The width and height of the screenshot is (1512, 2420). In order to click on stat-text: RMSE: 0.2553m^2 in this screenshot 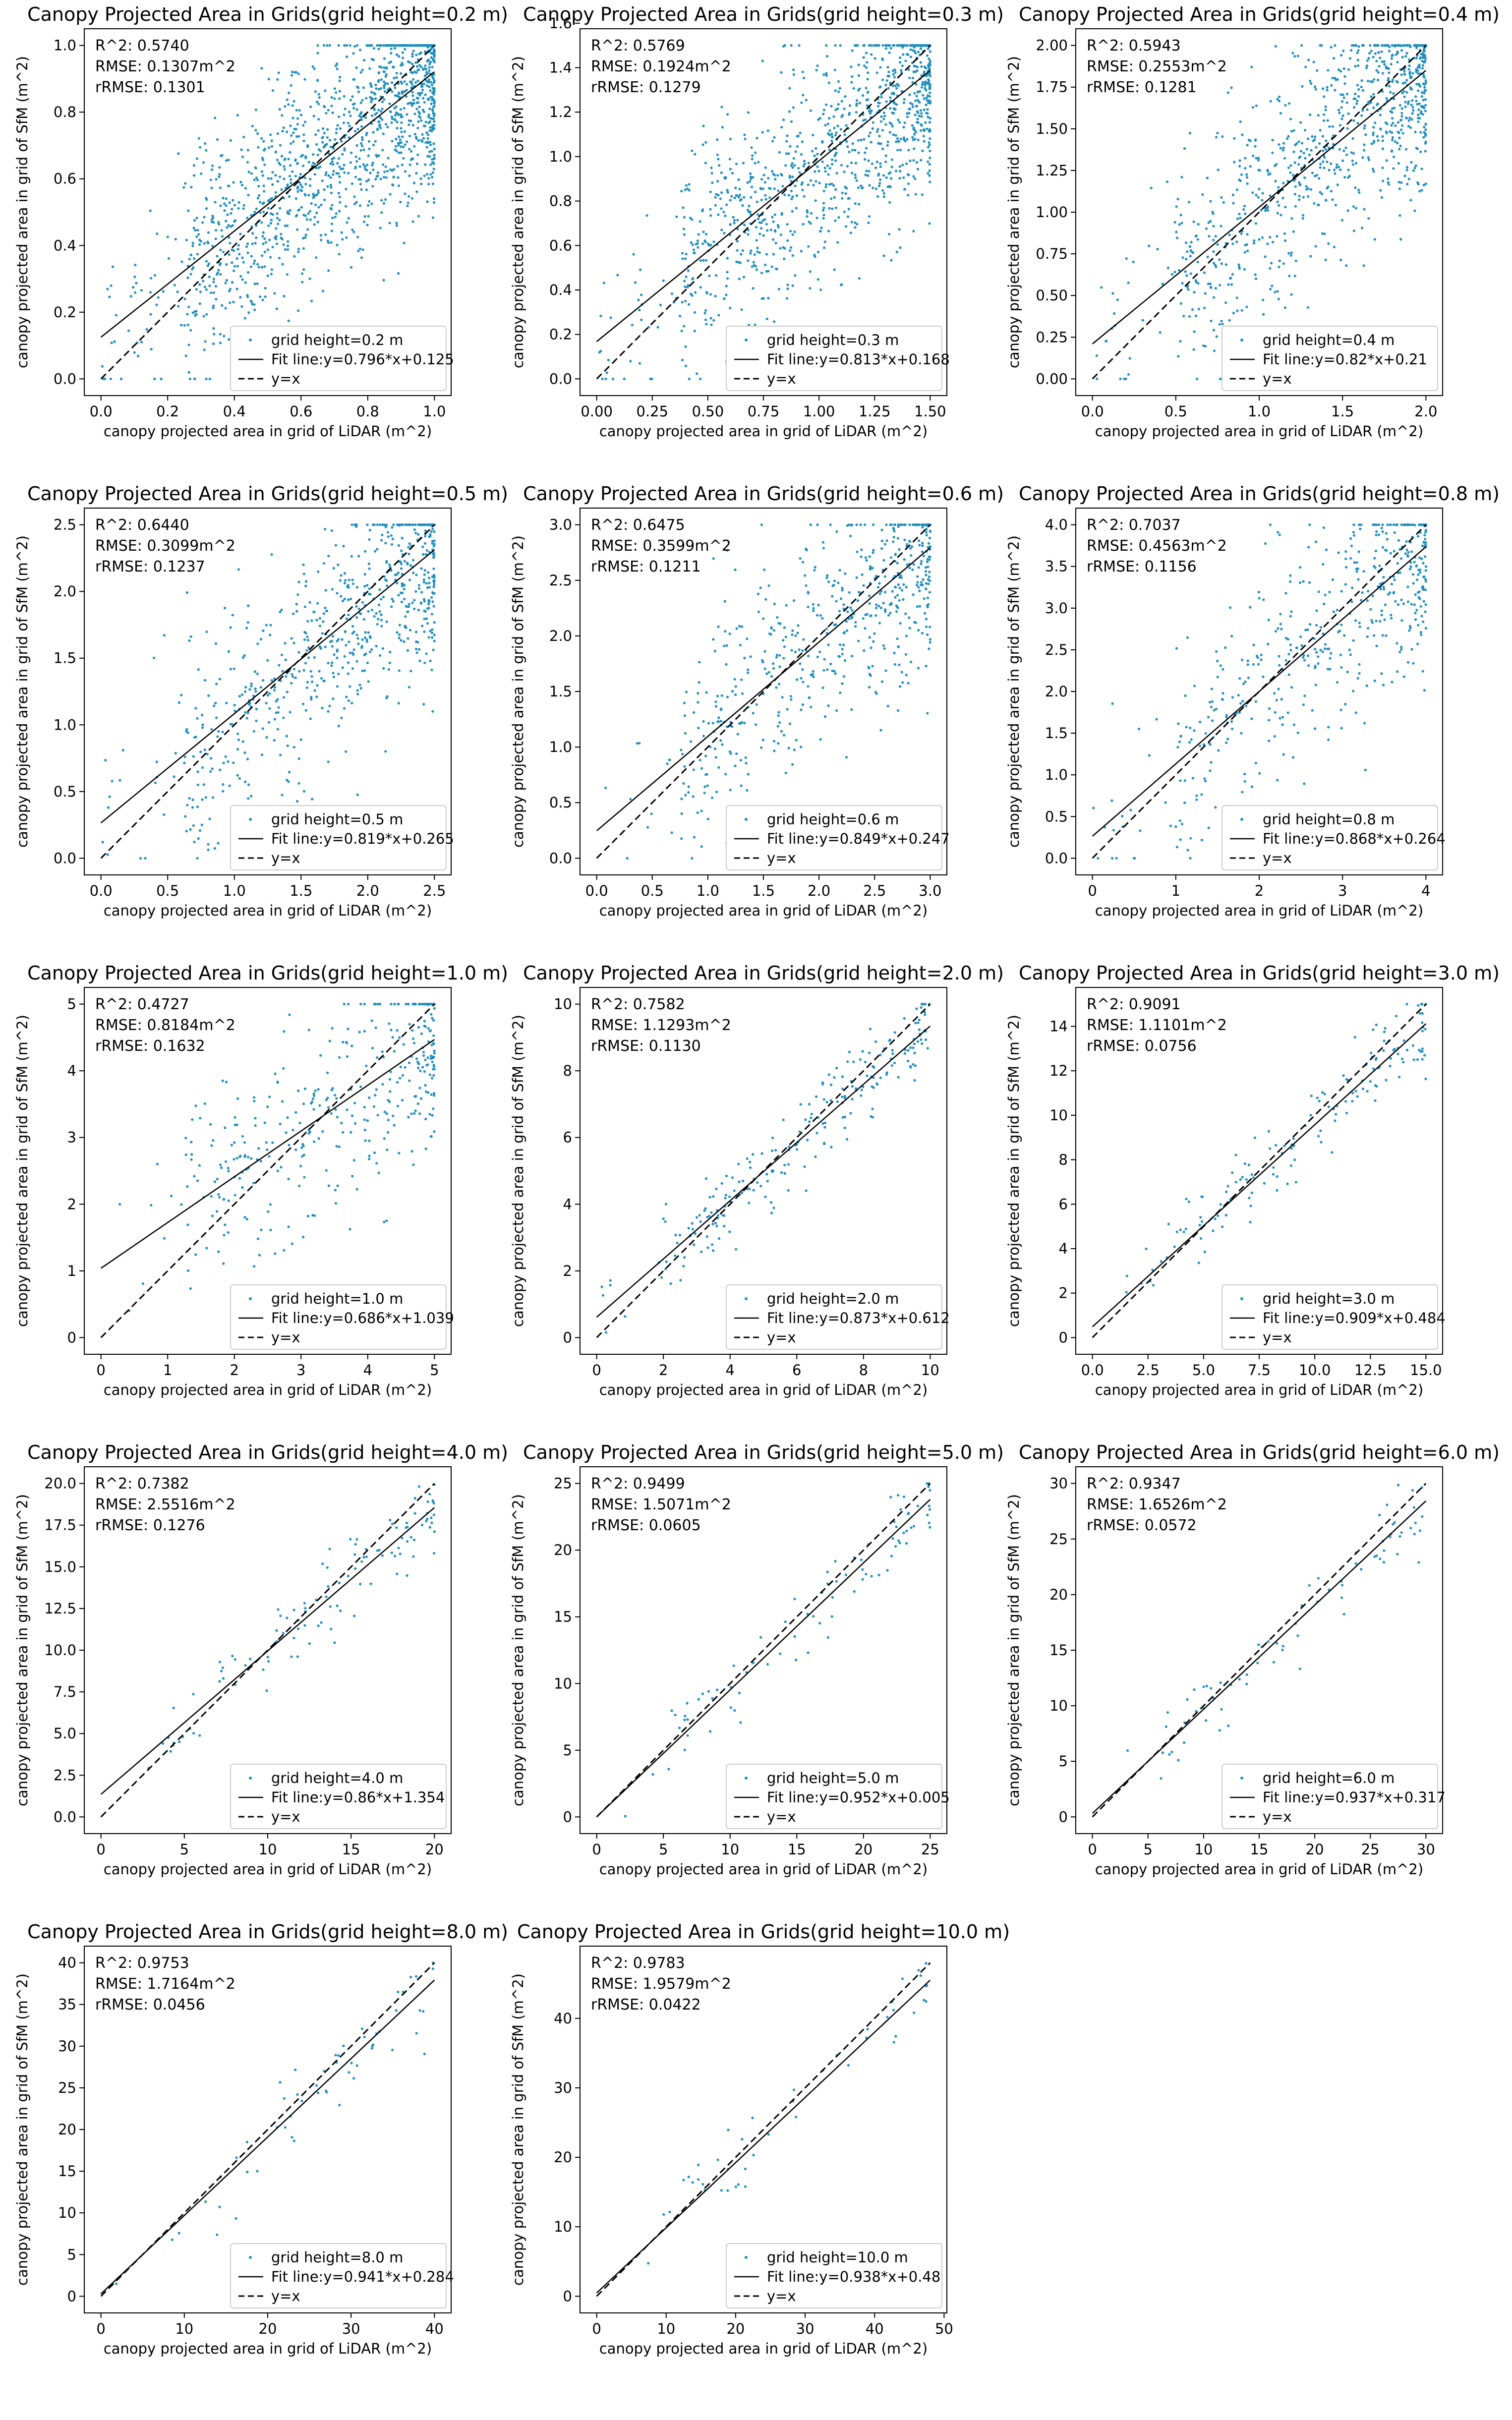, I will do `click(1157, 66)`.